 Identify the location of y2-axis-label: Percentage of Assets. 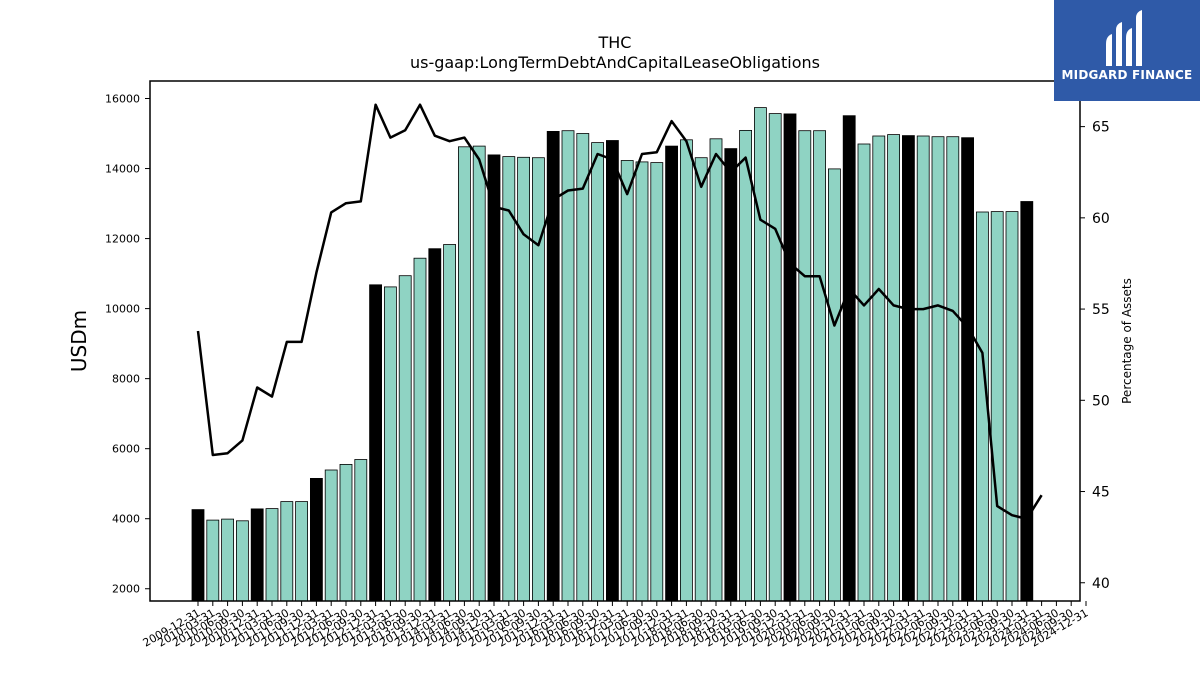
(1127, 341).